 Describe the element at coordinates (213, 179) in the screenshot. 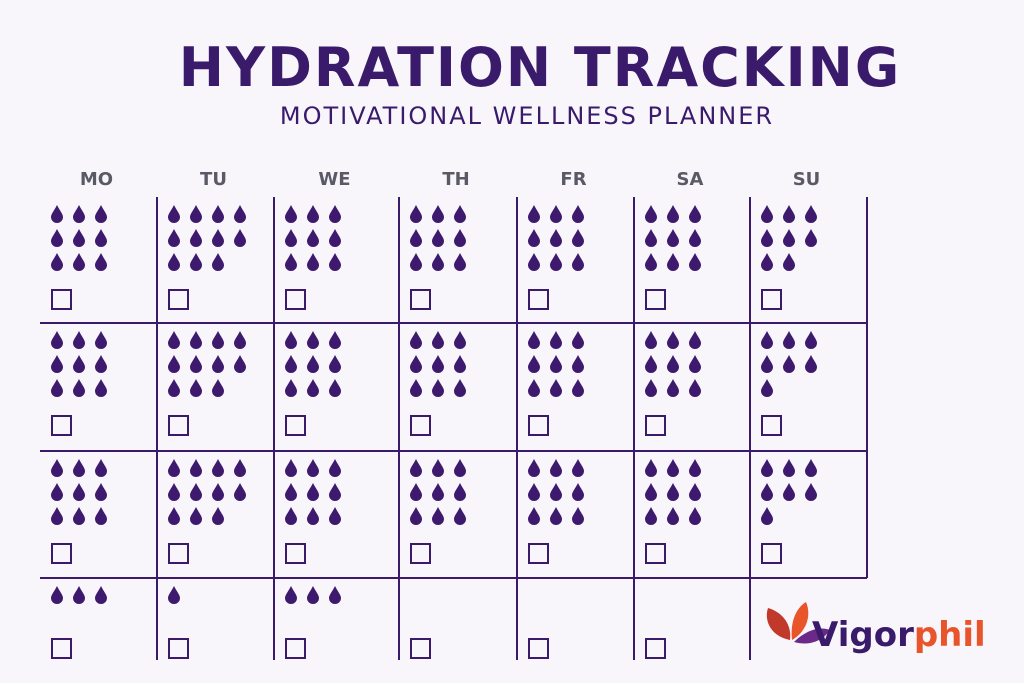

I see `day-label: TU` at that location.